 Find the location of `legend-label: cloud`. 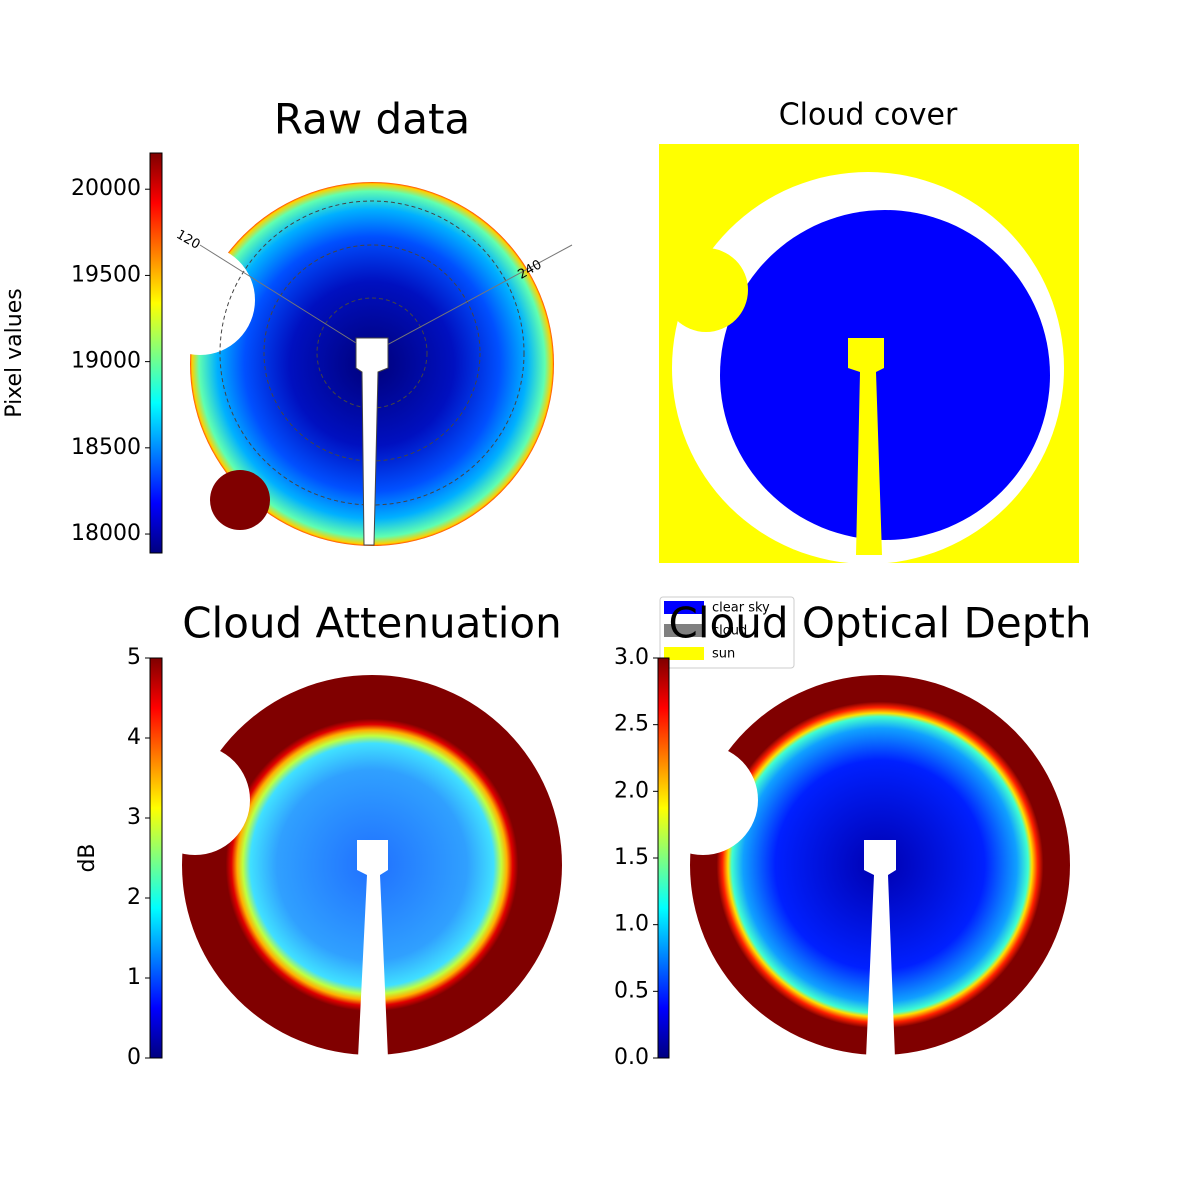

legend-label: cloud is located at coordinates (729, 631).